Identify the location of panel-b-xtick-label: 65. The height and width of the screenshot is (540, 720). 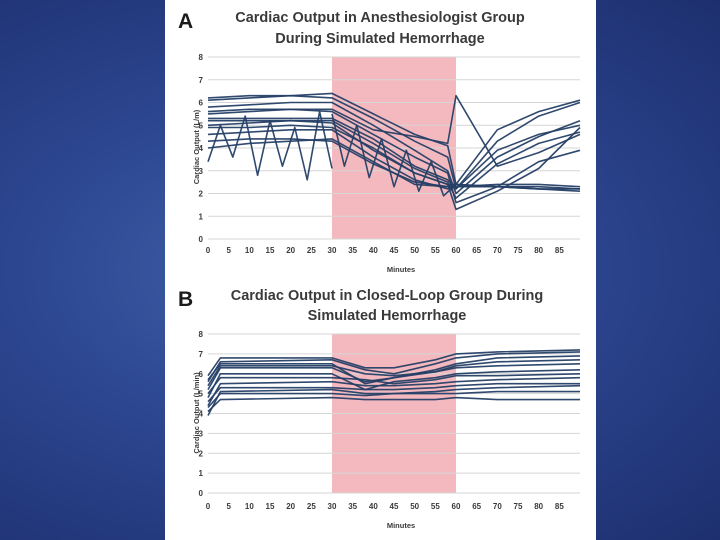
(476, 506).